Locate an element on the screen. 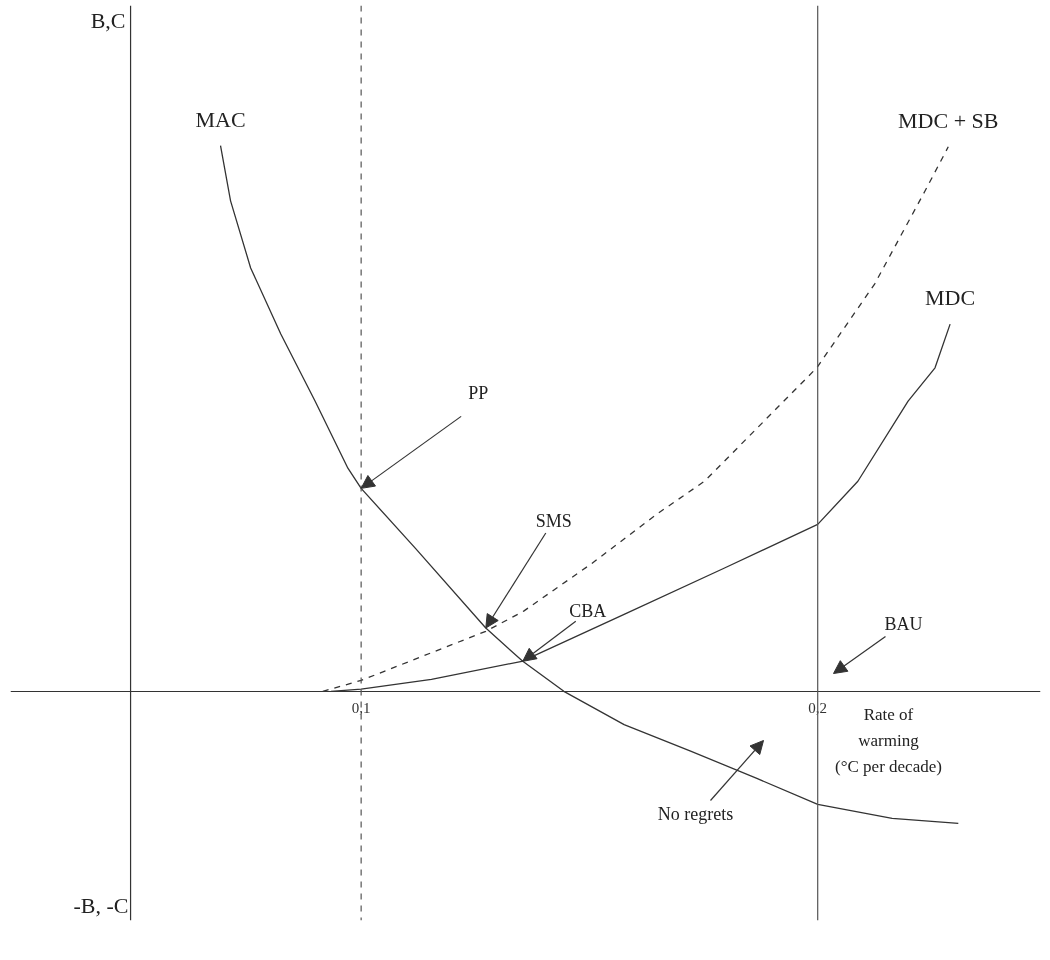 The width and height of the screenshot is (1050, 960). series-label: MDC + SB is located at coordinates (948, 120).